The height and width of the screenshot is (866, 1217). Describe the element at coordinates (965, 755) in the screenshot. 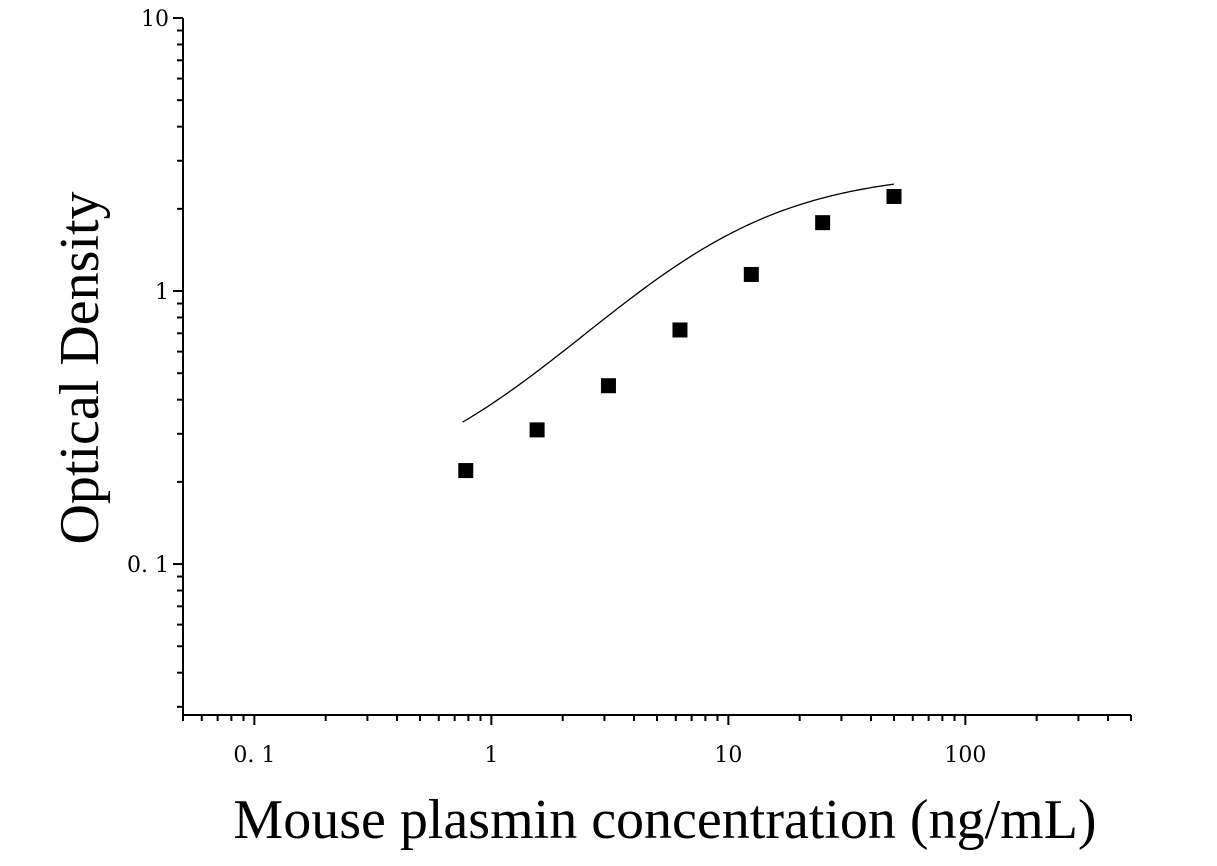

I see `x-tick-label: 100` at that location.